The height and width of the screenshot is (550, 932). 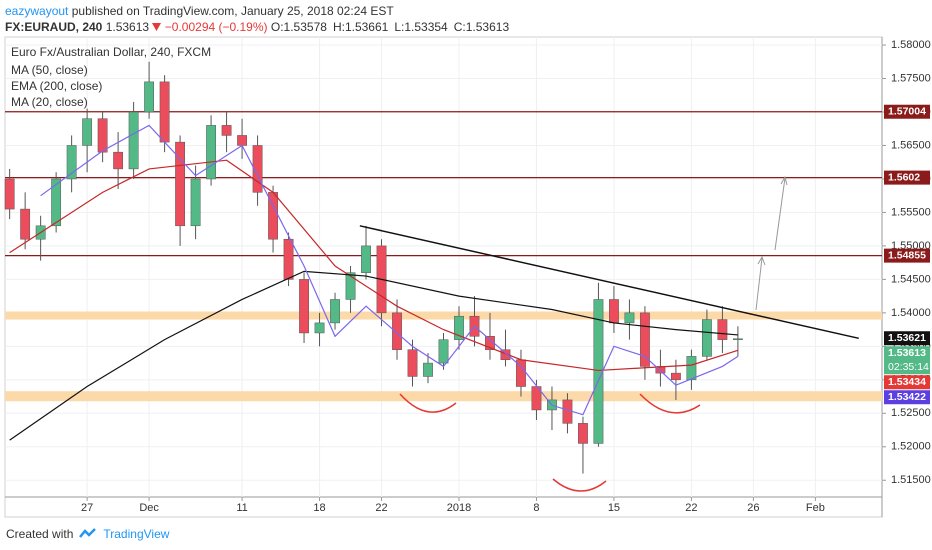 What do you see at coordinates (907, 353) in the screenshot?
I see `price-tag-label: 1.53613` at bounding box center [907, 353].